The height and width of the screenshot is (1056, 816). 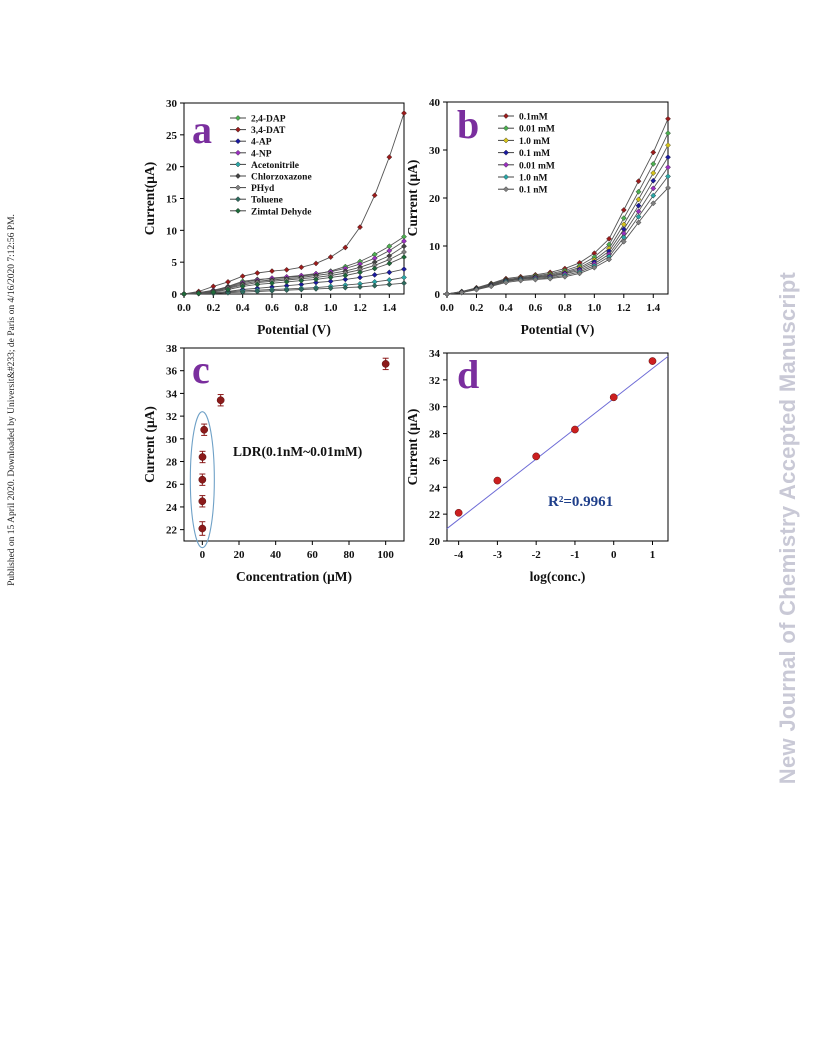 What do you see at coordinates (534, 154) in the screenshot?
I see `legend-label: 0.1 mM` at bounding box center [534, 154].